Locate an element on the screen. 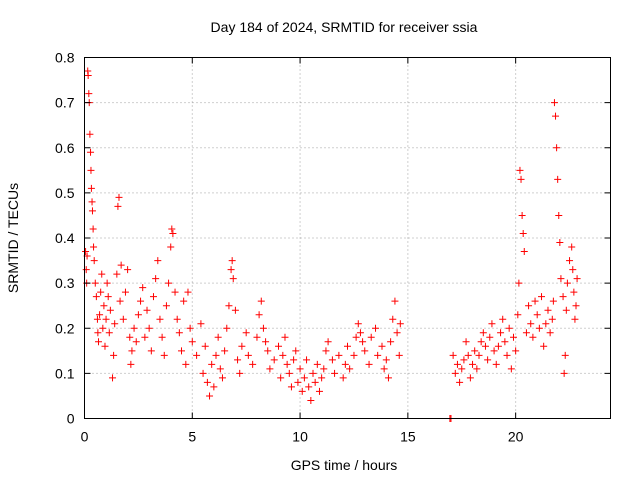  y-axis-title: SRMTID / TECUs is located at coordinates (13, 238).